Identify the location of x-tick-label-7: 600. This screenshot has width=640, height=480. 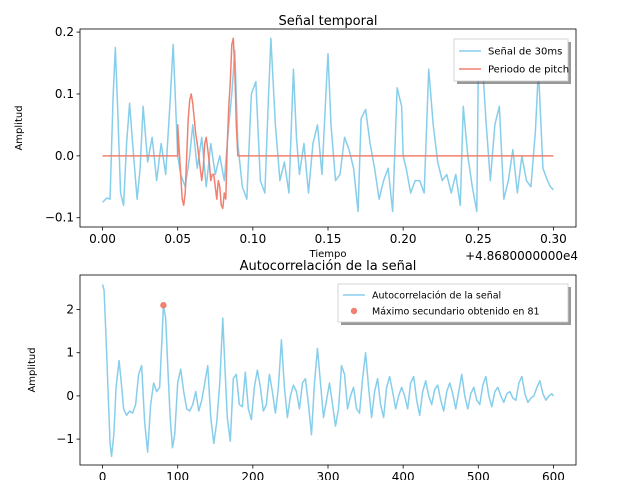
(553, 475).